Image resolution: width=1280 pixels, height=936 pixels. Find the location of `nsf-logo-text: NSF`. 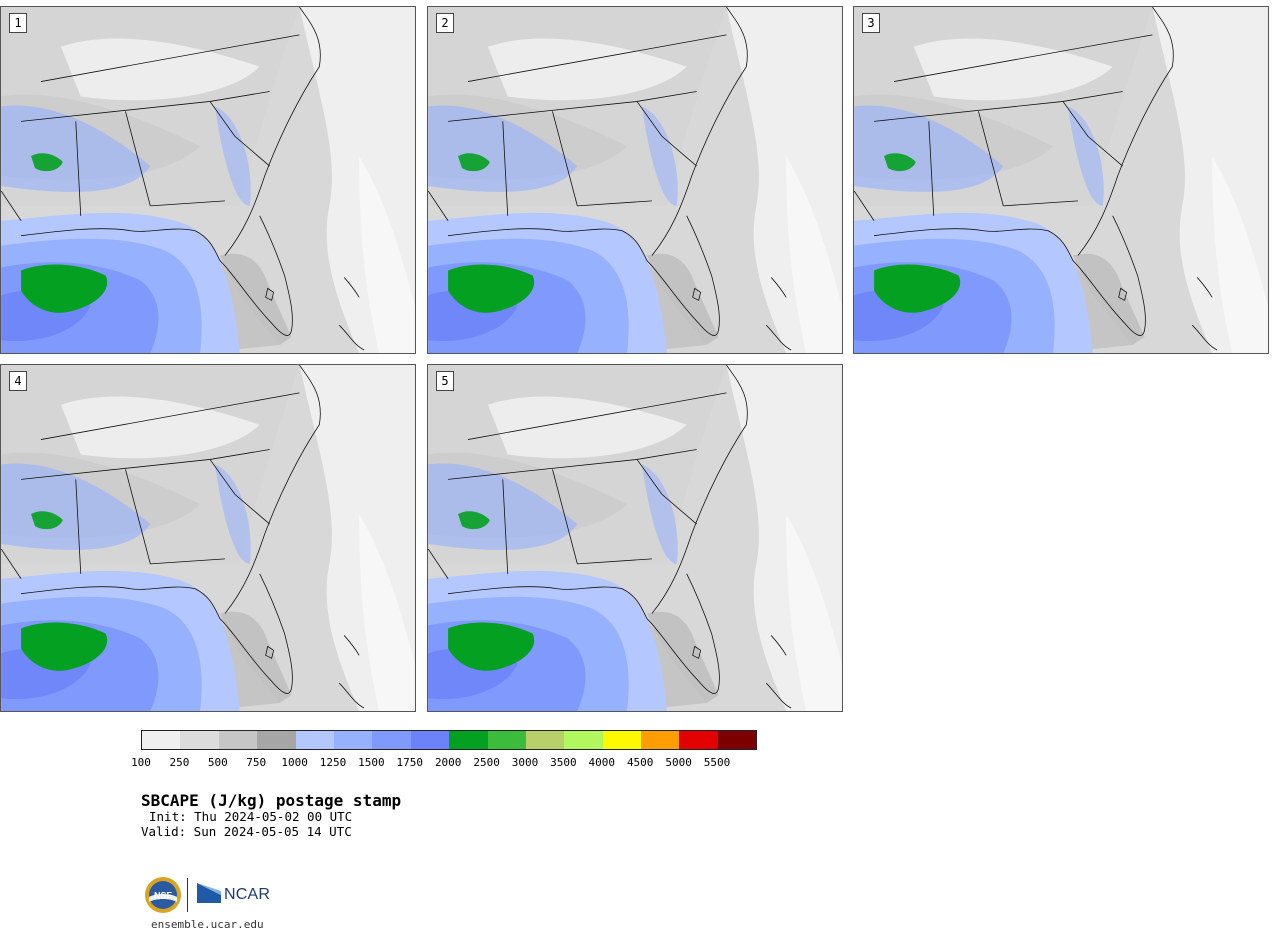

nsf-logo-text: NSF is located at coordinates (163, 896).